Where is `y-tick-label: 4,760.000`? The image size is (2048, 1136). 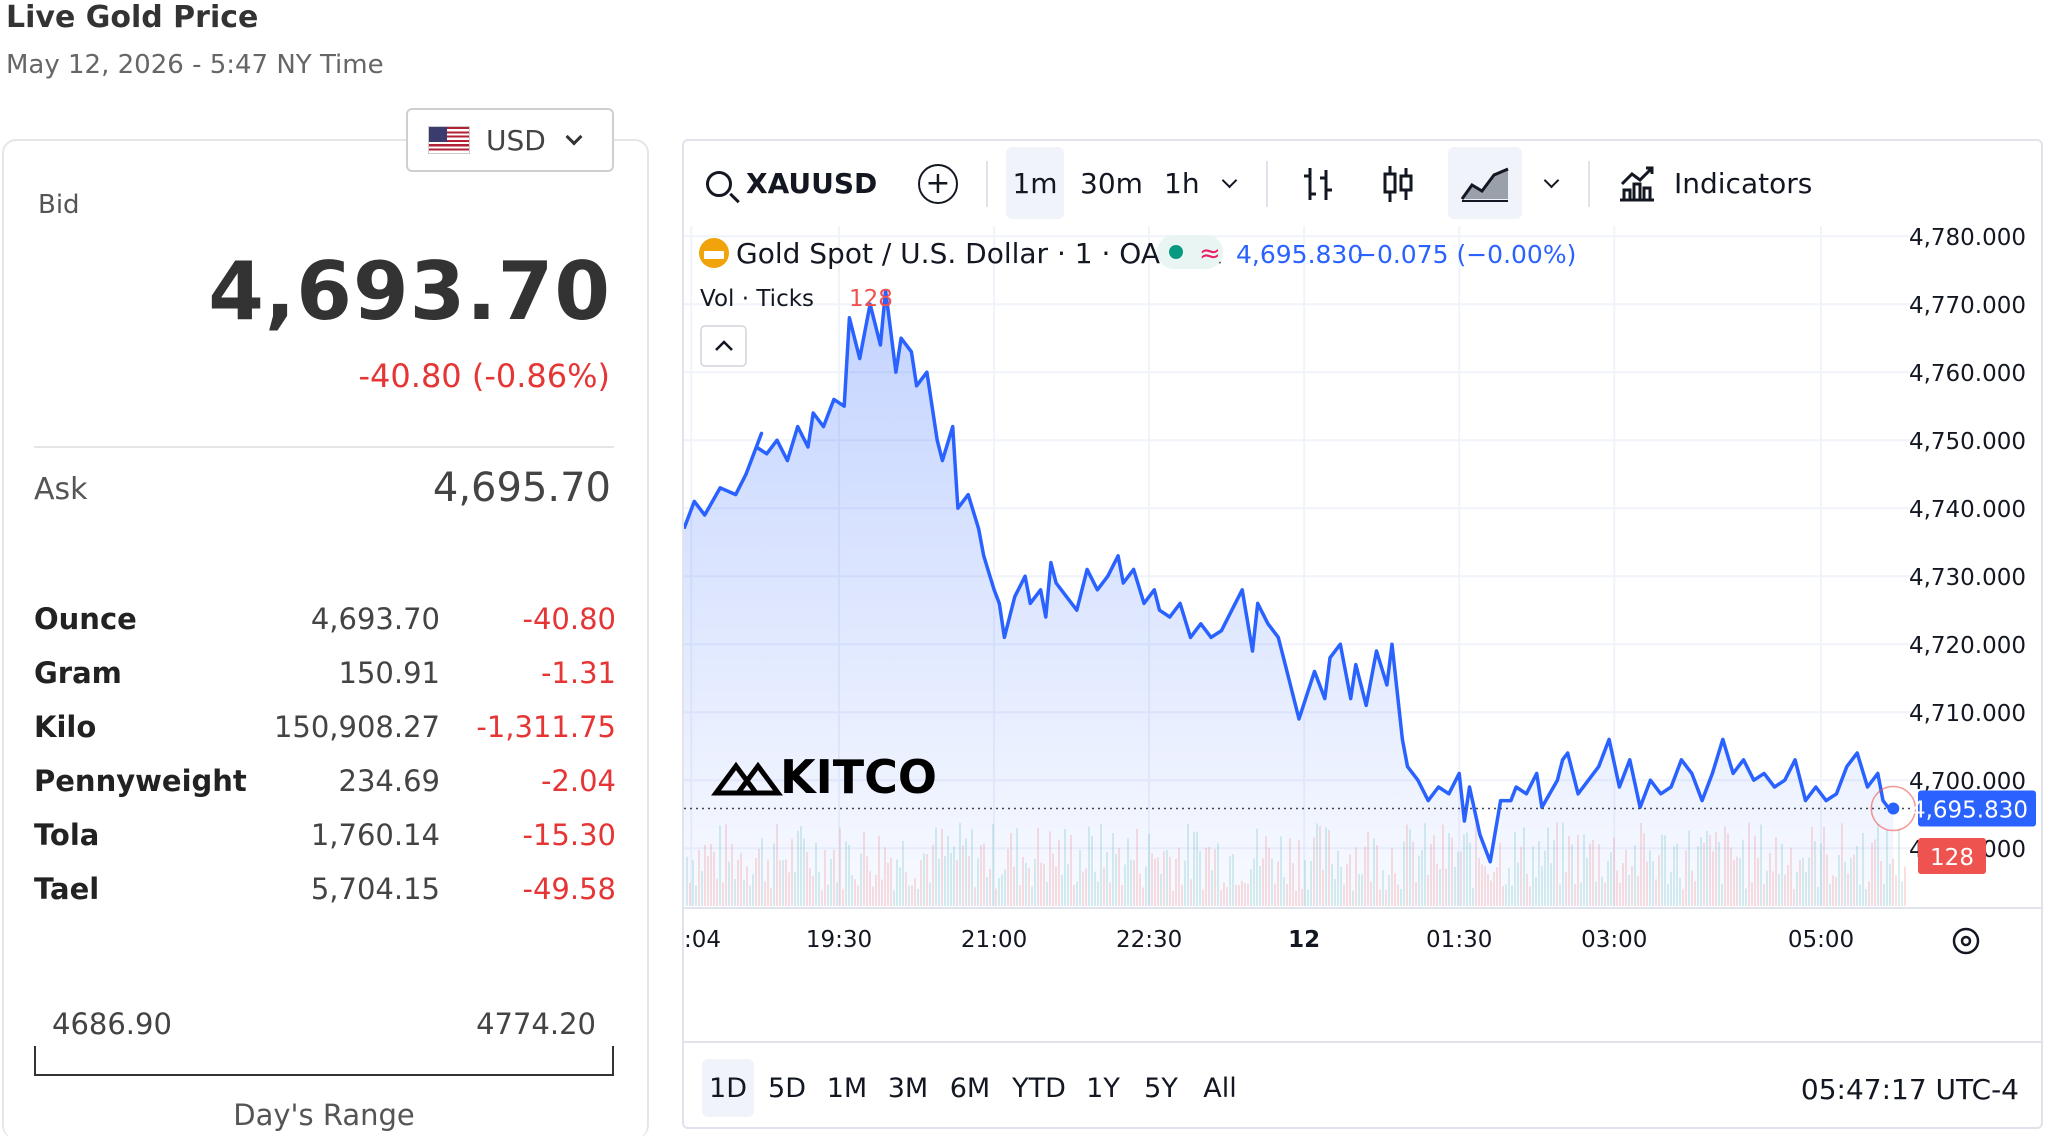
y-tick-label: 4,760.000 is located at coordinates (1967, 374).